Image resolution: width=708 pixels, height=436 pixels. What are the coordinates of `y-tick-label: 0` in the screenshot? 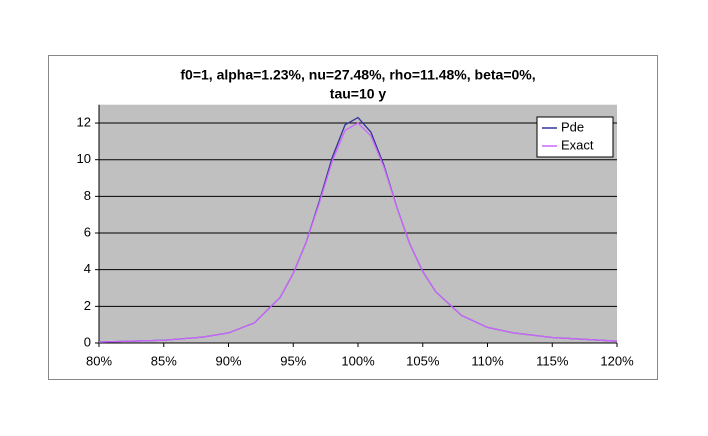 It's located at (87, 341).